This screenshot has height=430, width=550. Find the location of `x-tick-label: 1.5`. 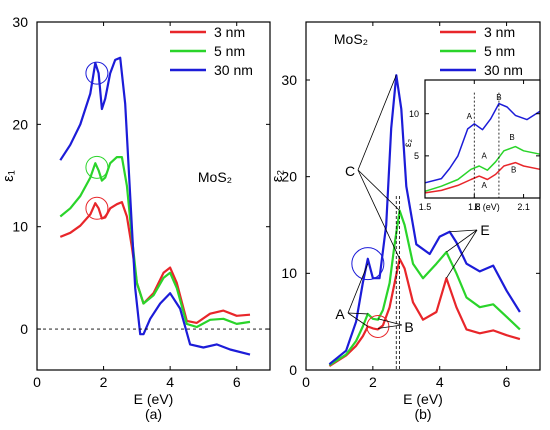

x-tick-label: 1.5 is located at coordinates (425, 207).